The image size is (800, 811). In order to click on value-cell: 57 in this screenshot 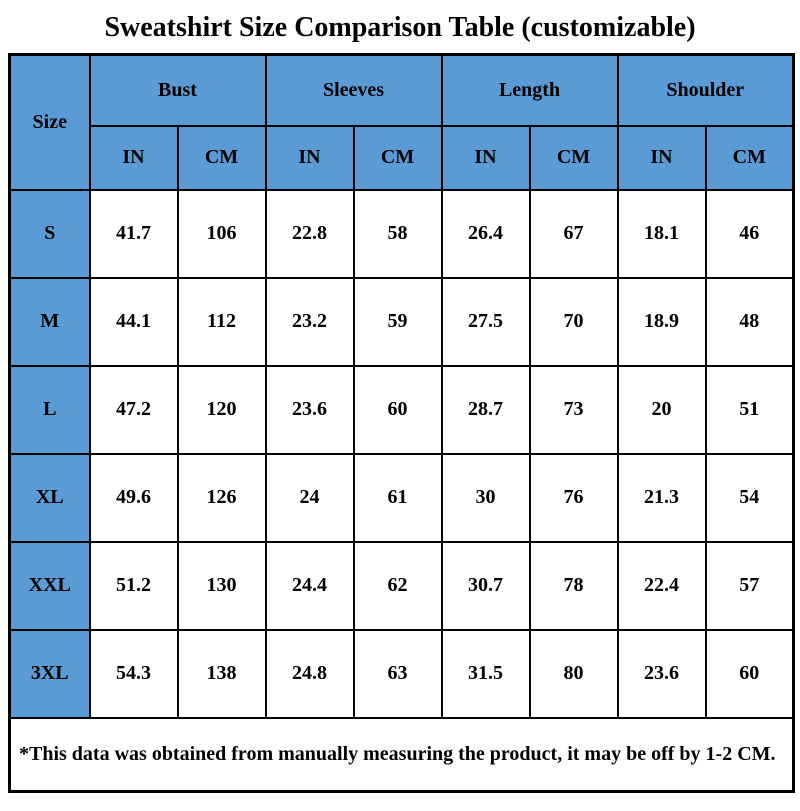, I will do `click(749, 585)`.